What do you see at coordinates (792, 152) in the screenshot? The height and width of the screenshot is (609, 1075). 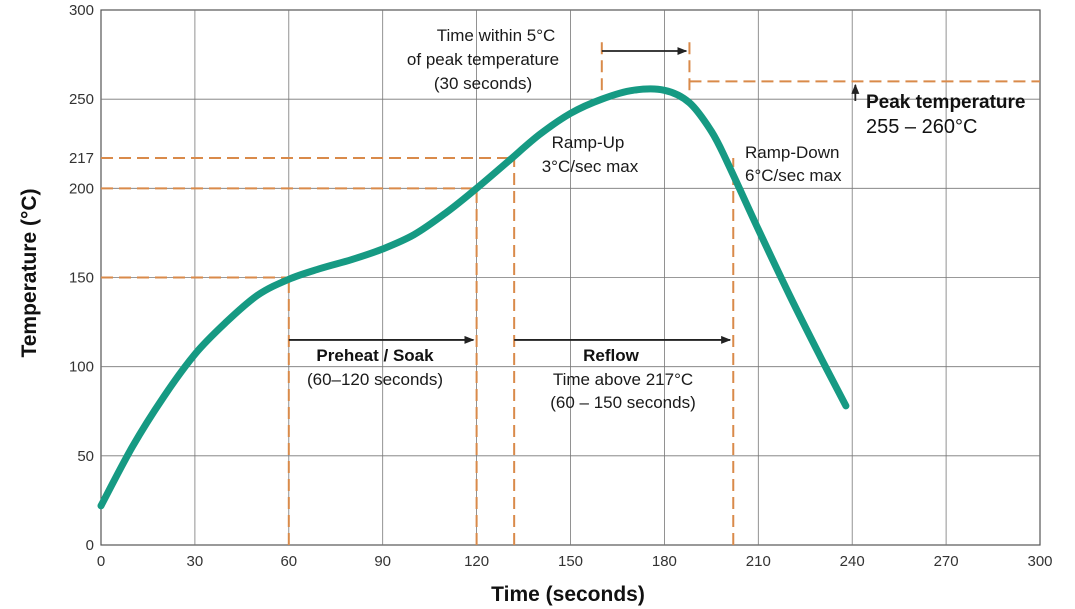 I see `ramp-down-label-1: Ramp-Down` at bounding box center [792, 152].